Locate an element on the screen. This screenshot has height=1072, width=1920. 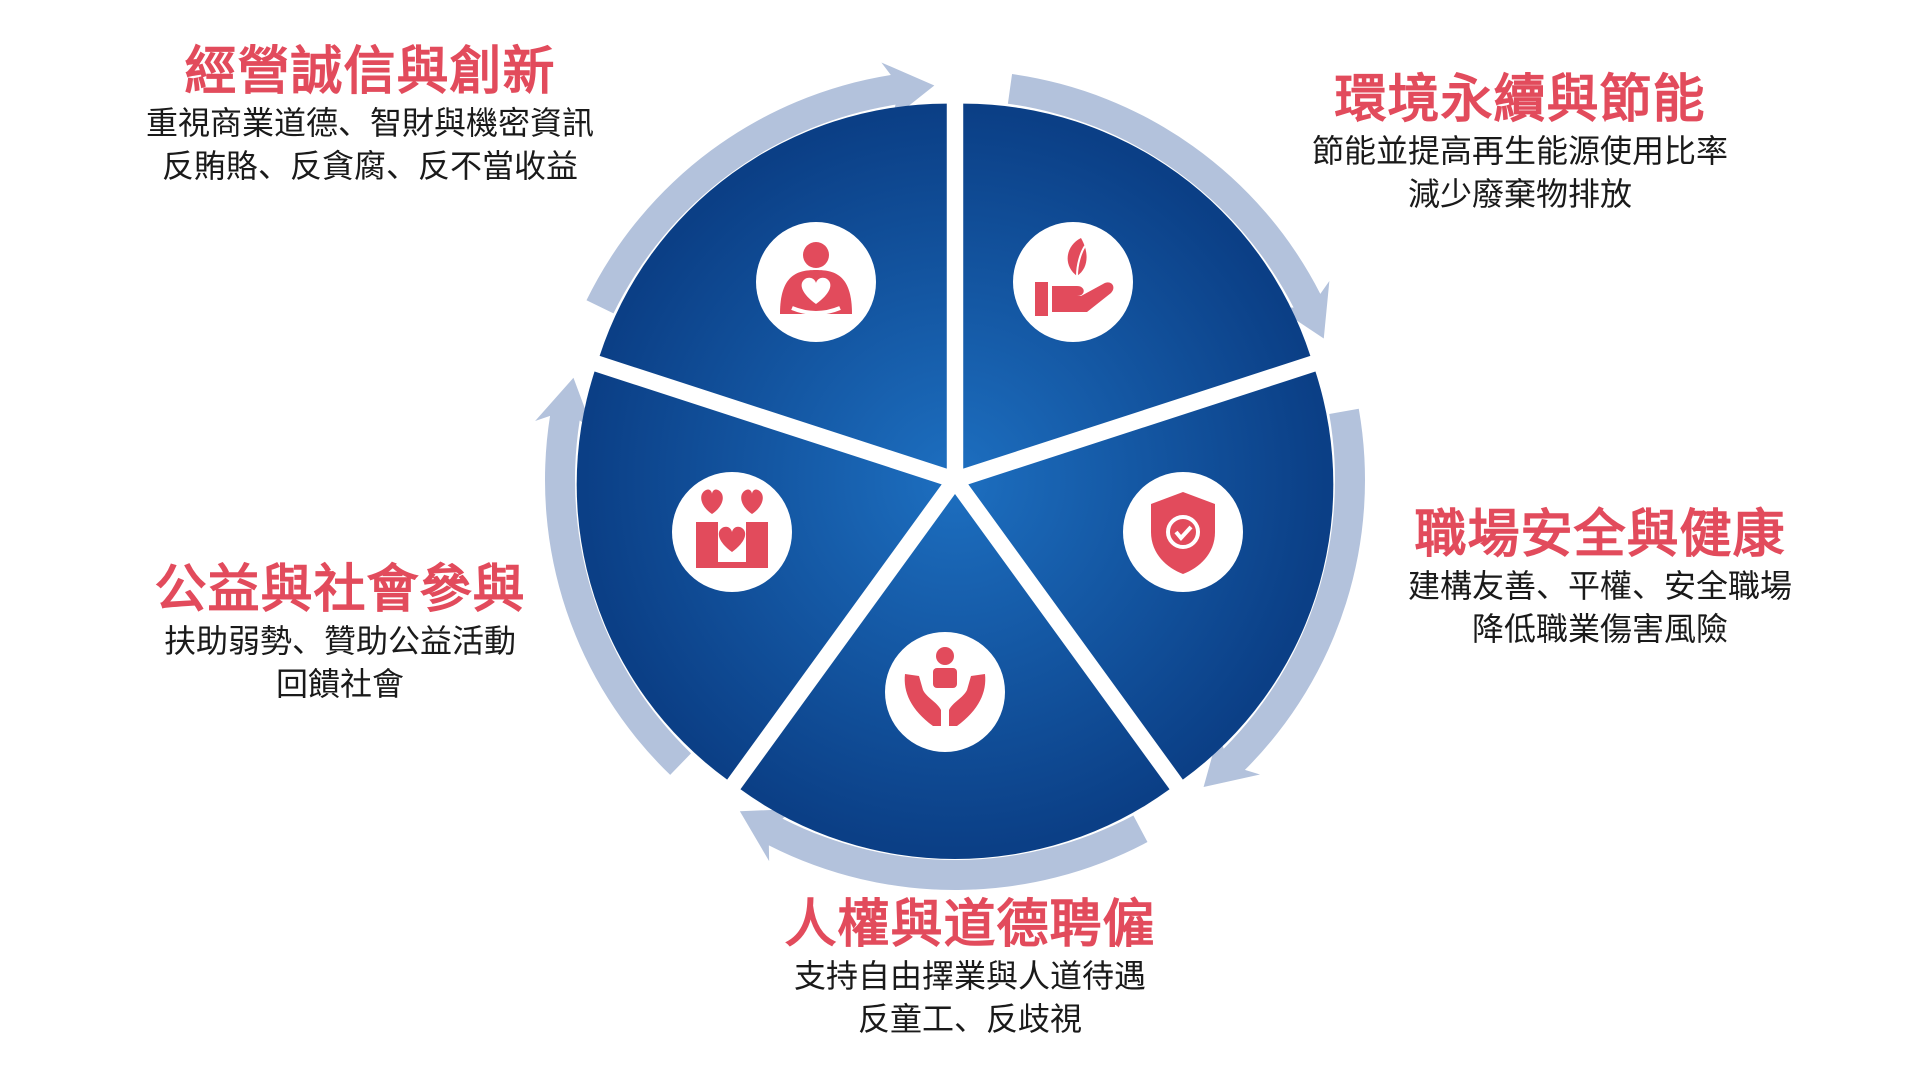
segment-desc-line: 反童工、反歧視 is located at coordinates (969, 1019).